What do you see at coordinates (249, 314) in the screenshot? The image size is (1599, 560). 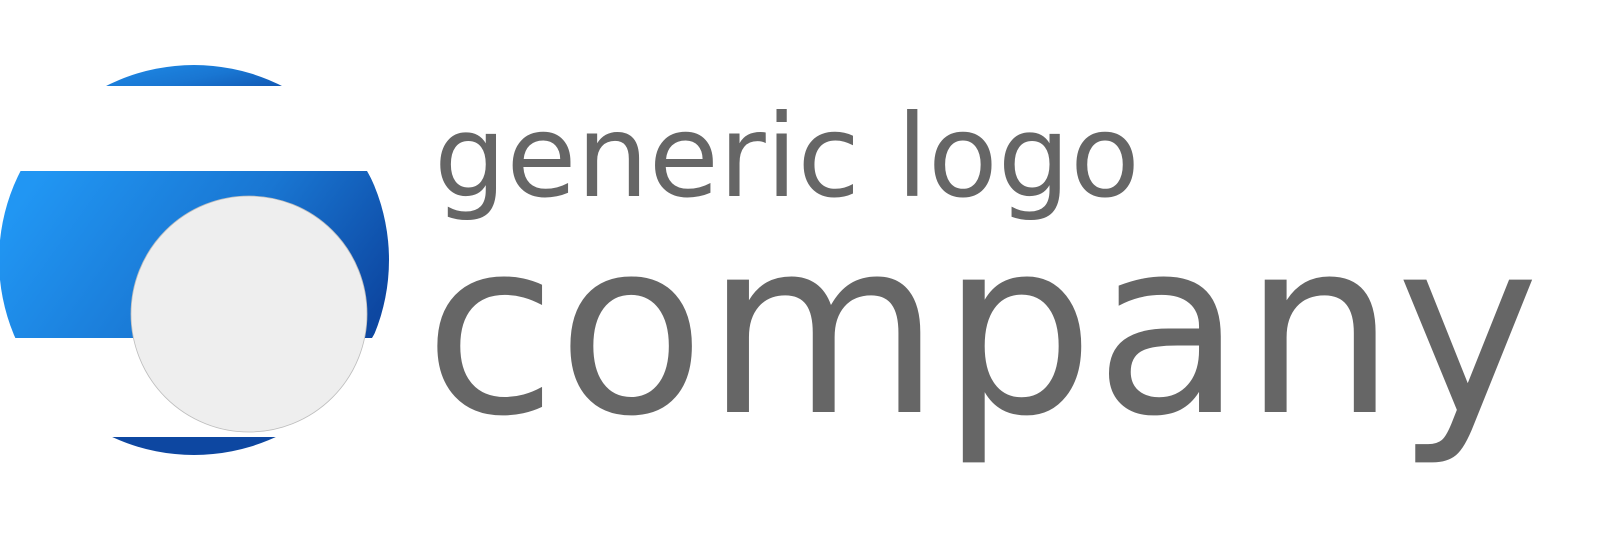 I see `logo-disc` at bounding box center [249, 314].